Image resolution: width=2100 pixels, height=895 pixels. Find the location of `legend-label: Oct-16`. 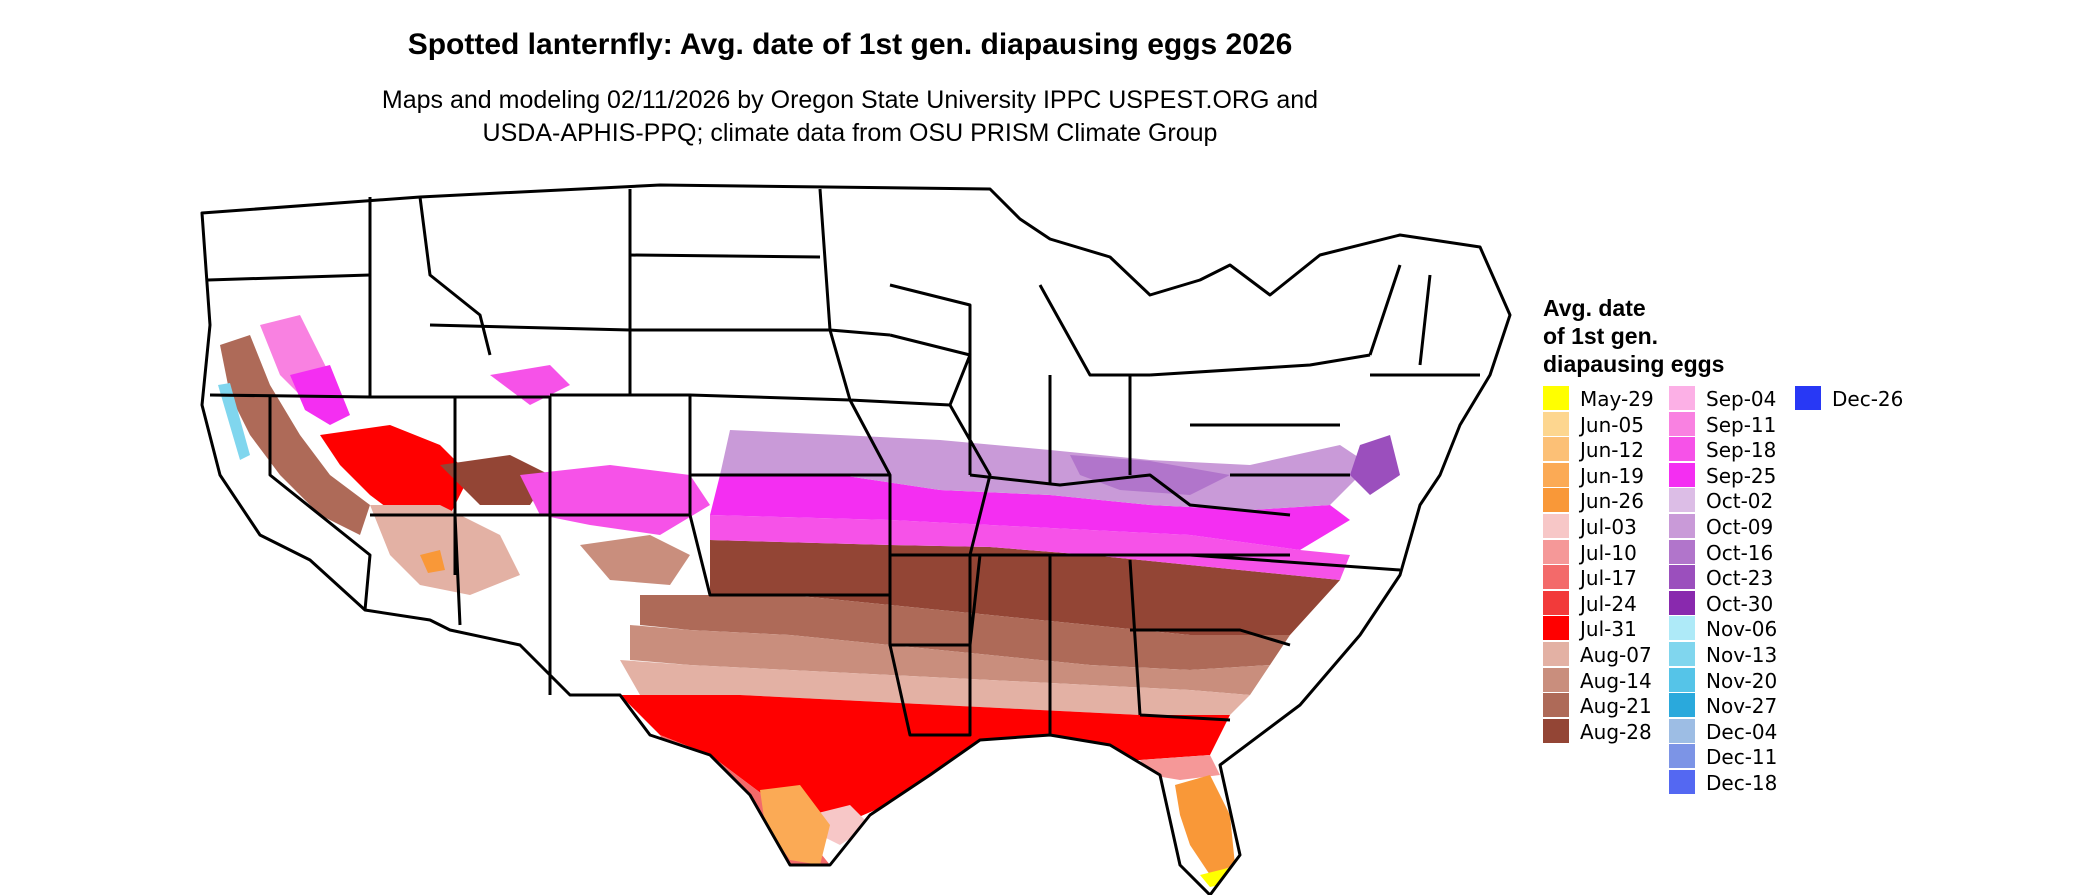

legend-label: Oct-16 is located at coordinates (1740, 552).